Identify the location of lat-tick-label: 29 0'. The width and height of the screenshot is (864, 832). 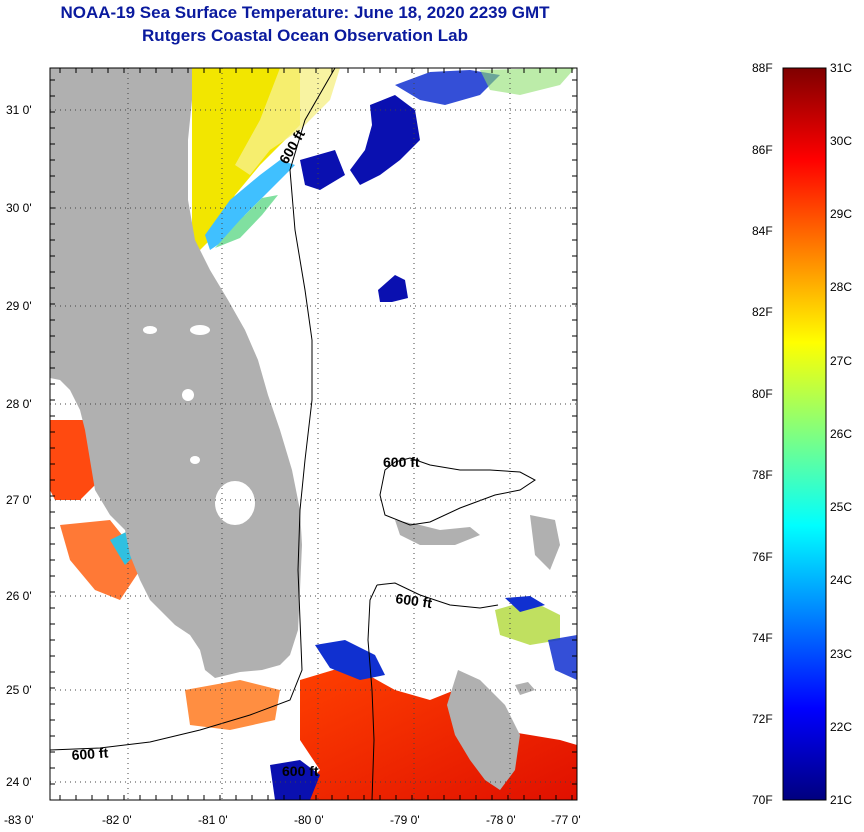
(19, 306).